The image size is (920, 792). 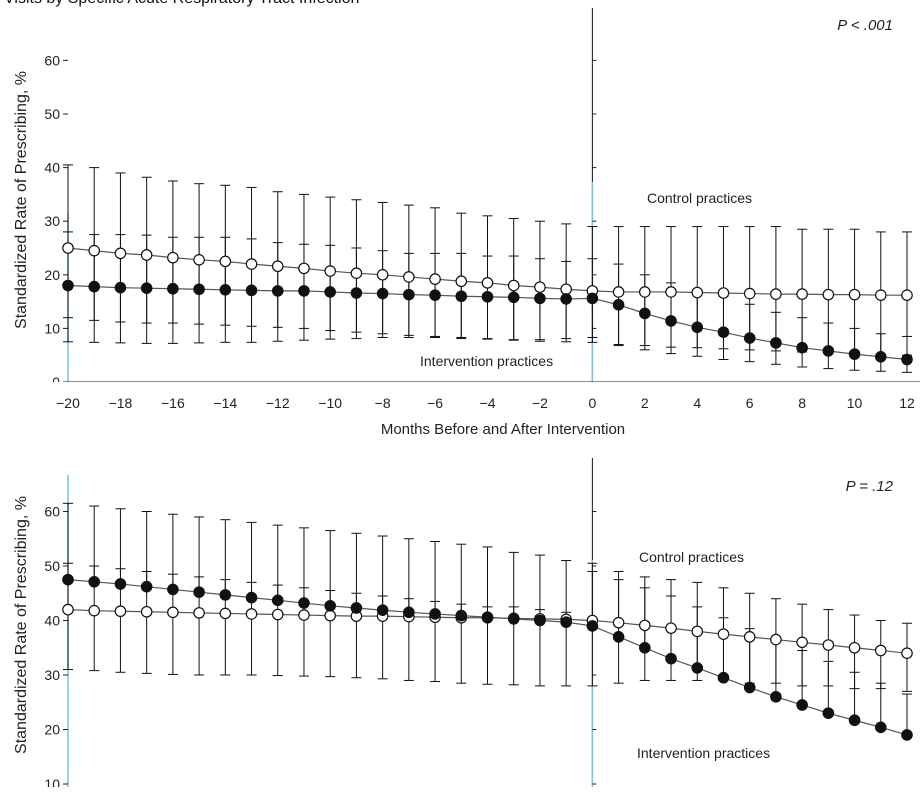 I want to click on x-tick-label: 8, so click(x=802, y=403).